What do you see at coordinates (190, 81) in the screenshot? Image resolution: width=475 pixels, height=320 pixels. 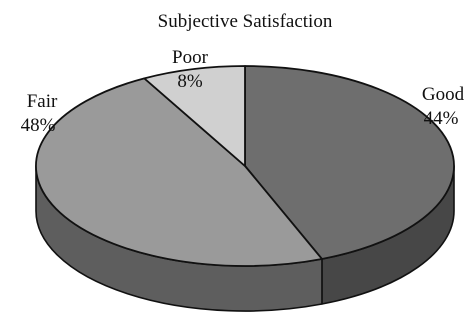 I see `slice-value-poor: 8%` at bounding box center [190, 81].